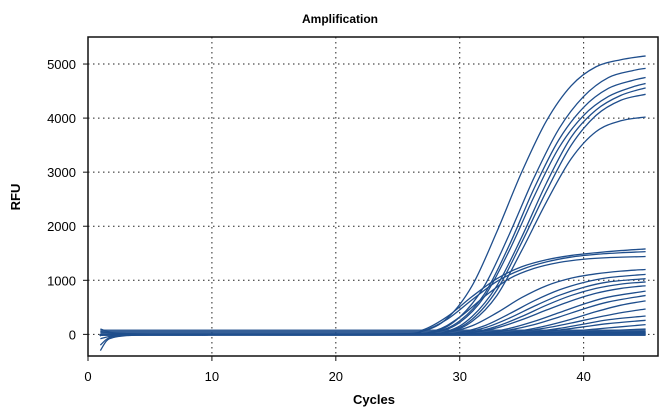  I want to click on y-tick-label: 5000, so click(61, 64).